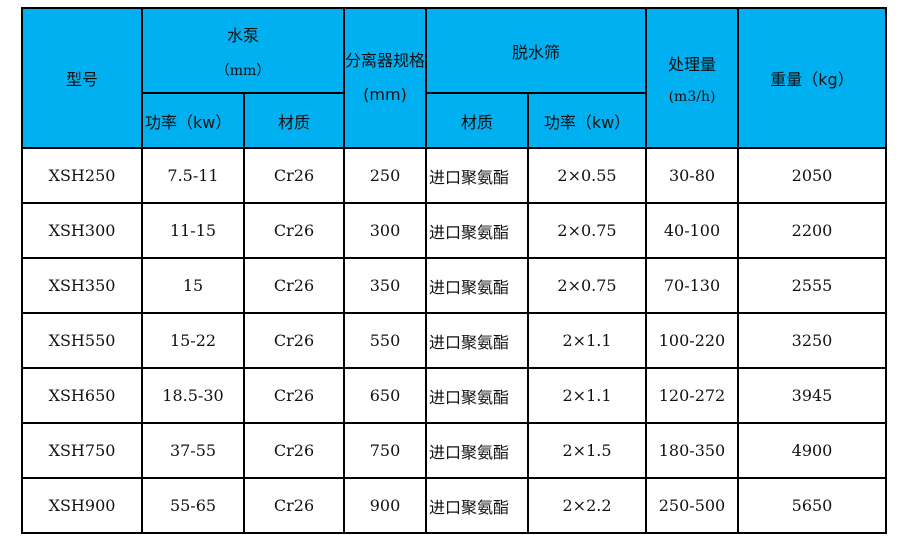 Image resolution: width=902 pixels, height=557 pixels. What do you see at coordinates (812, 285) in the screenshot?
I see `cell-weight: 2555` at bounding box center [812, 285].